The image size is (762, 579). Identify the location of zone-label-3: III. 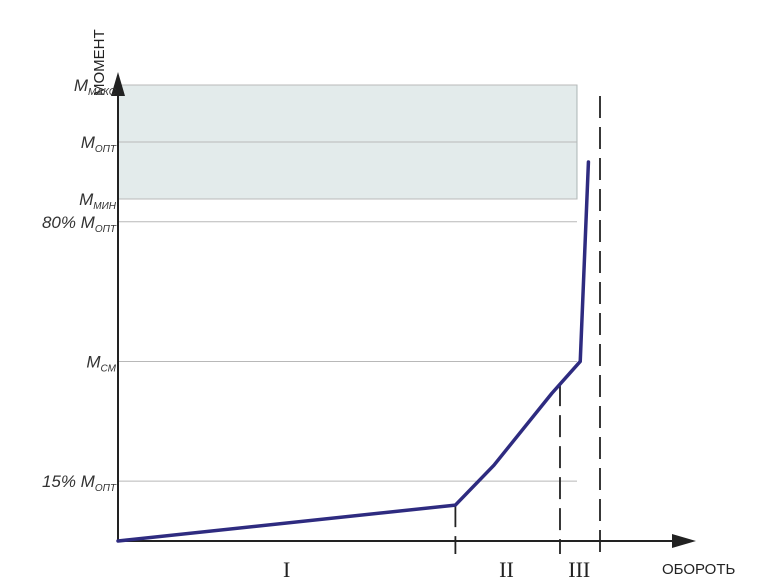
(579, 568).